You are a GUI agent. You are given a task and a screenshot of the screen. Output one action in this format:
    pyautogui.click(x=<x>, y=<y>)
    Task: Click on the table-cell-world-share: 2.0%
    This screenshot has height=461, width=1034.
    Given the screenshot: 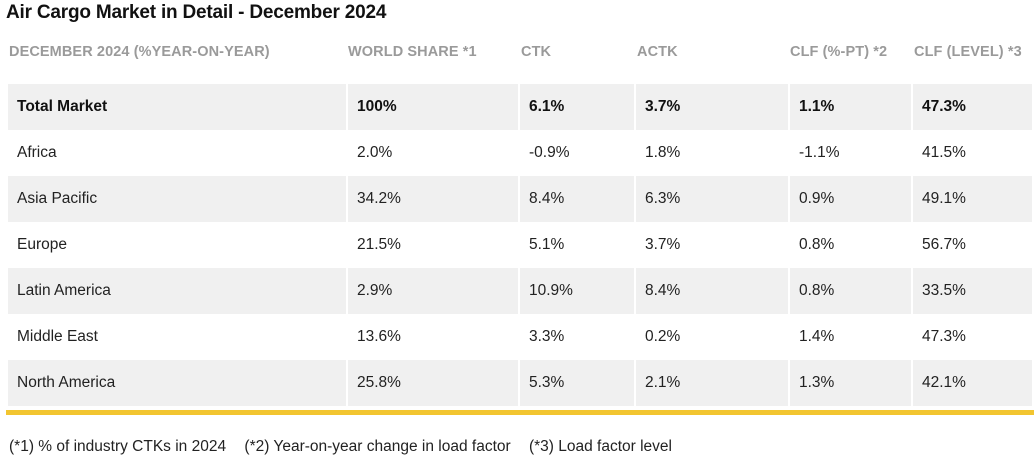 What is the action you would take?
    pyautogui.click(x=375, y=152)
    